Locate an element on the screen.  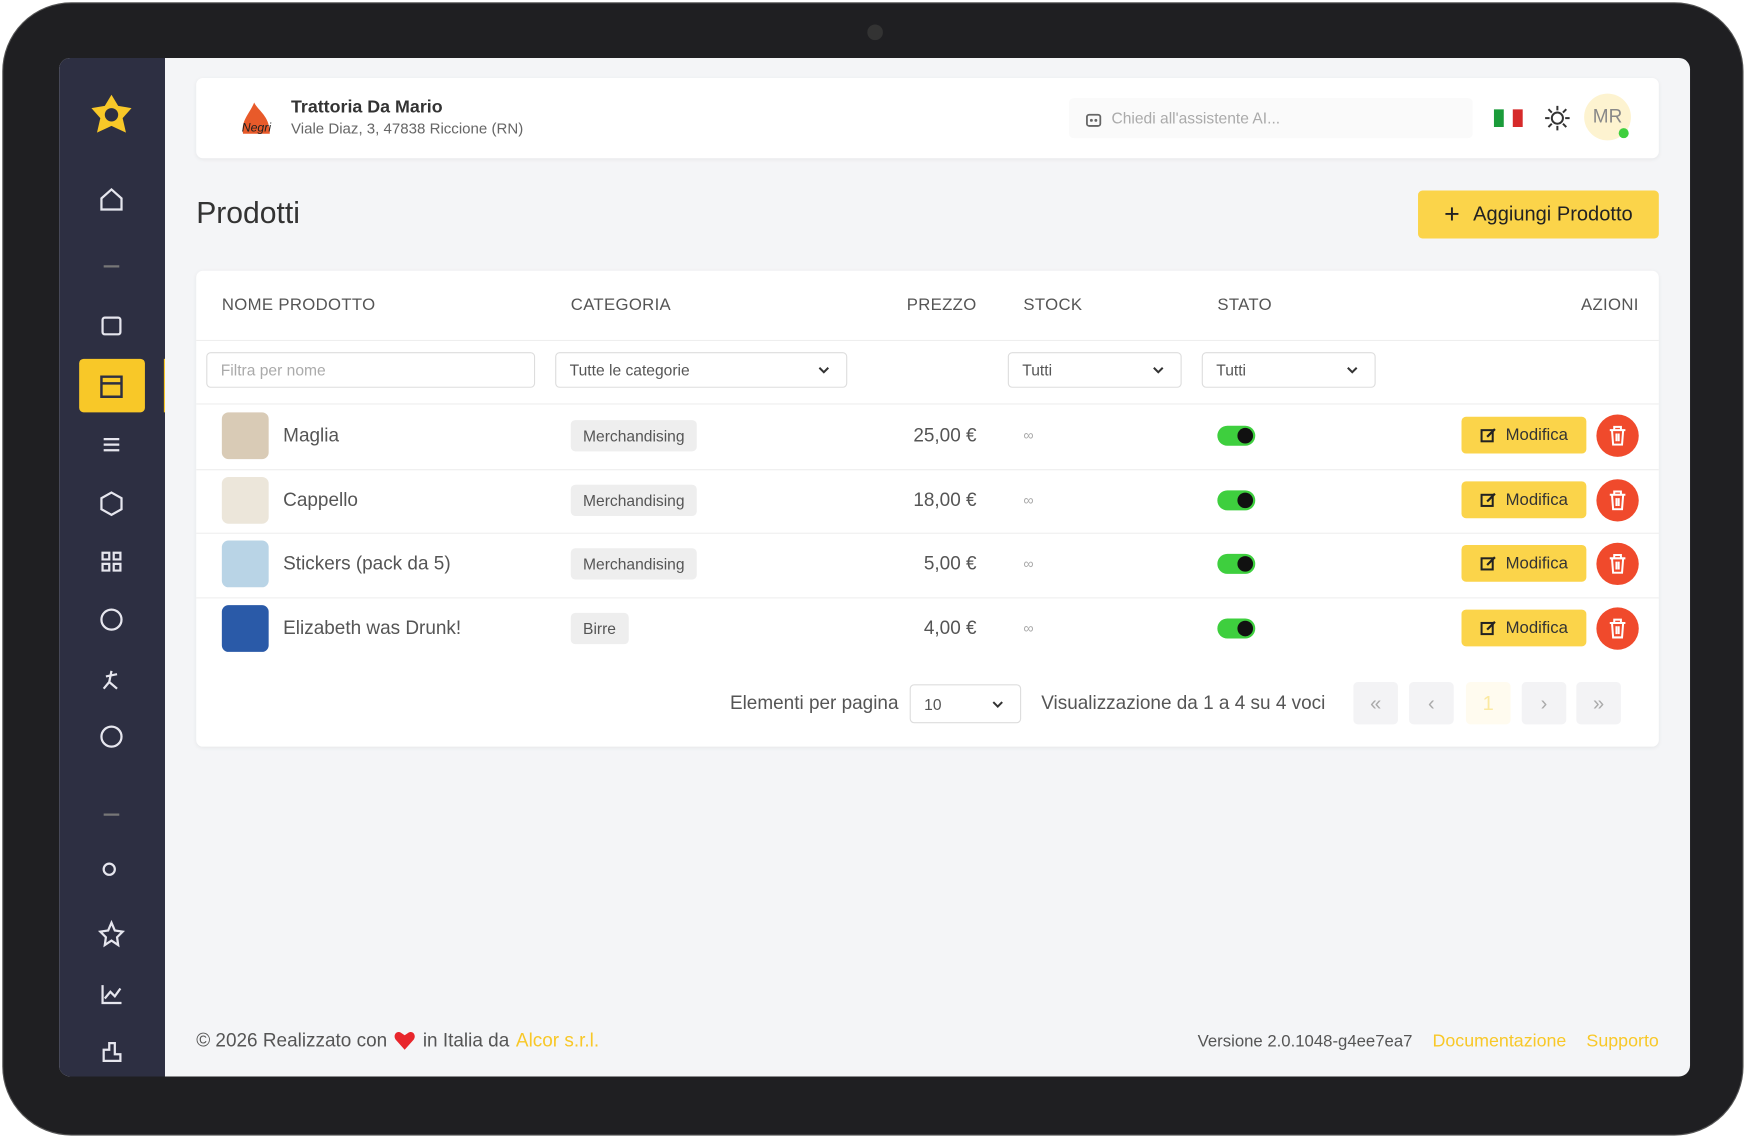
clock-icon is located at coordinates (111, 619).